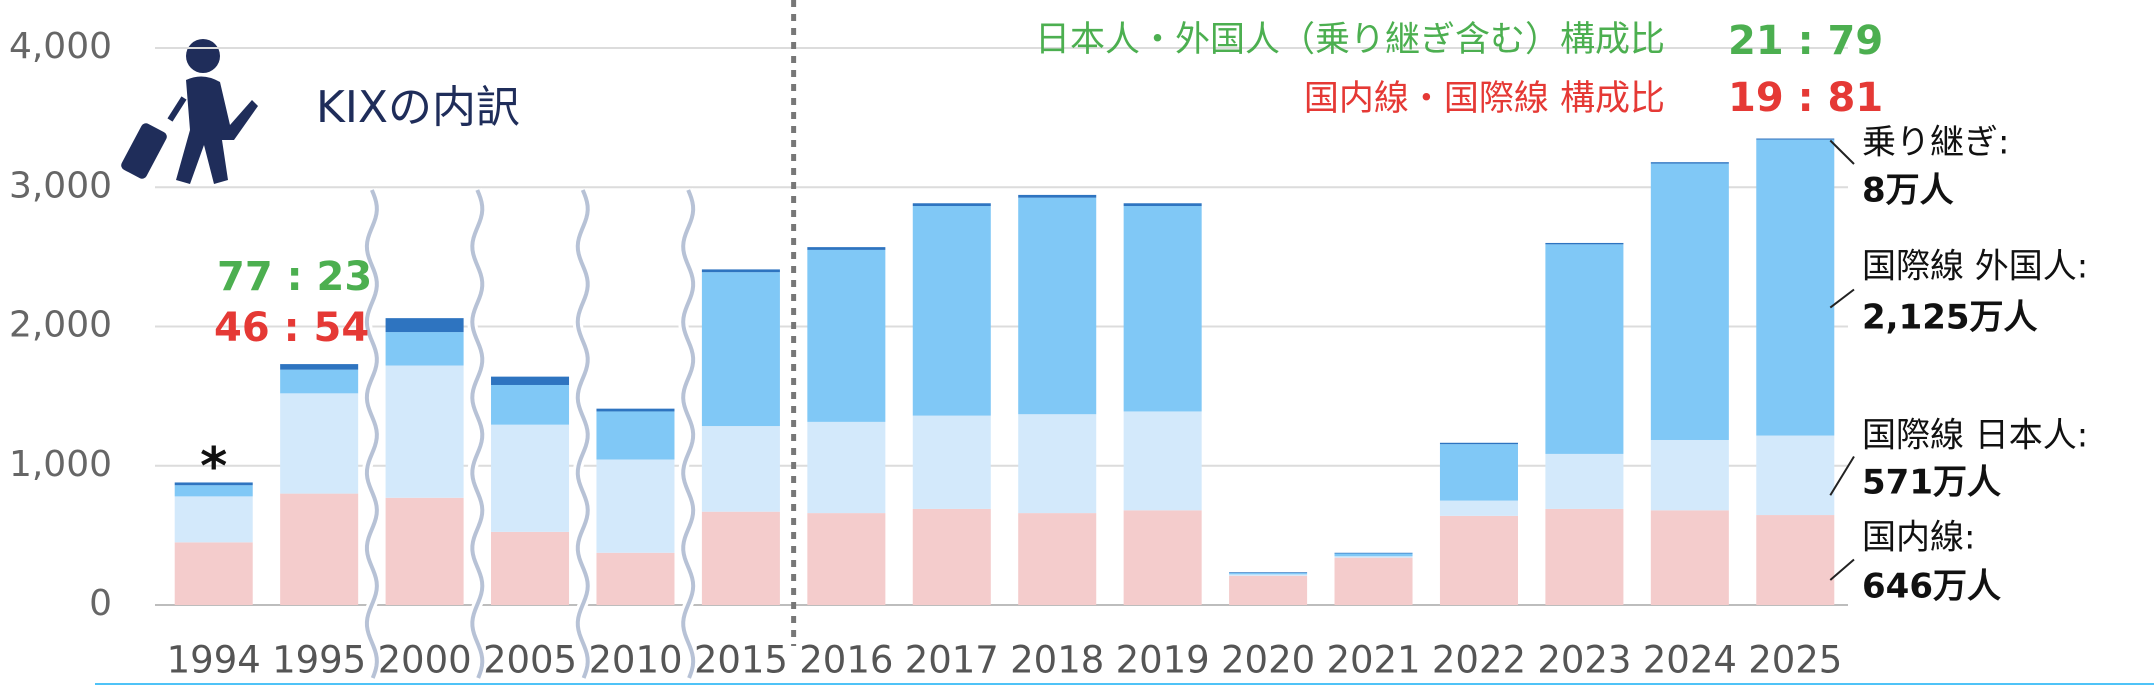 This screenshot has width=2154, height=700. Describe the element at coordinates (1268, 660) in the screenshot. I see `x-tick-label: 2020` at that location.